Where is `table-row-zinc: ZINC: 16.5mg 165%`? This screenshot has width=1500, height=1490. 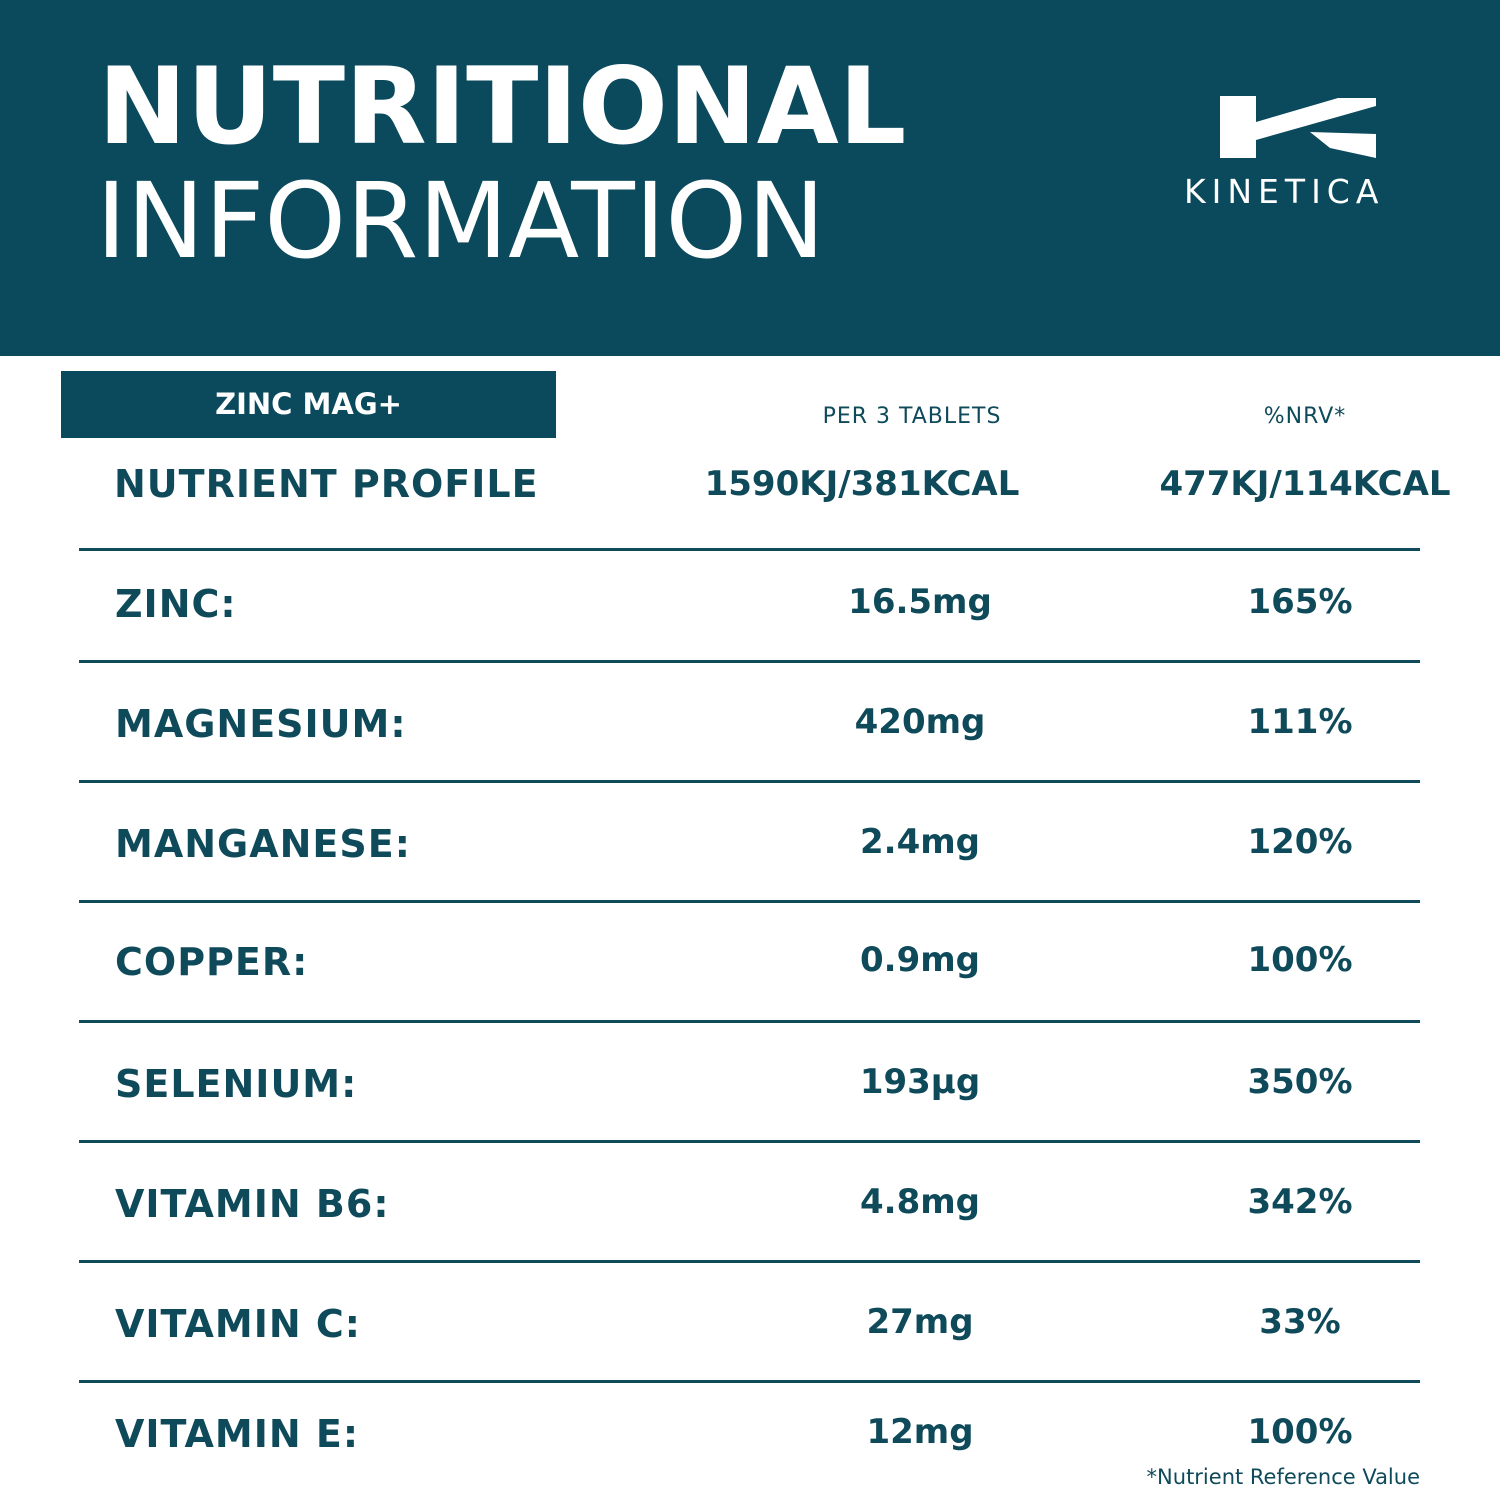 table-row-zinc: ZINC: 16.5mg 165% is located at coordinates (750, 612).